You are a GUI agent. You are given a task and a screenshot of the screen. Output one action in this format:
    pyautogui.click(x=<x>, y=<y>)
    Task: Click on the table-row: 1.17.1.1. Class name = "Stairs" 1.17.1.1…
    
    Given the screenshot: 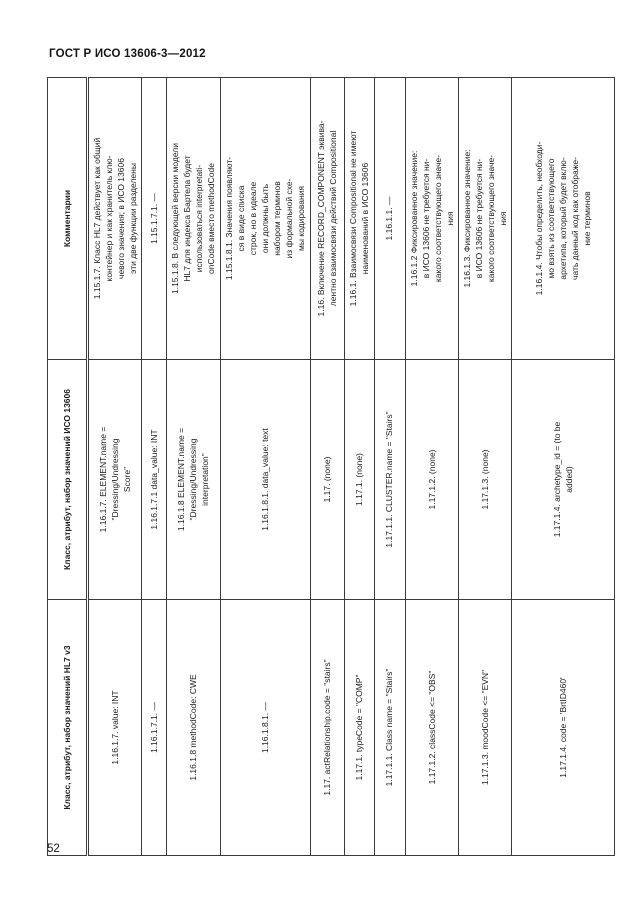 What is the action you would take?
    pyautogui.click(x=389, y=466)
    